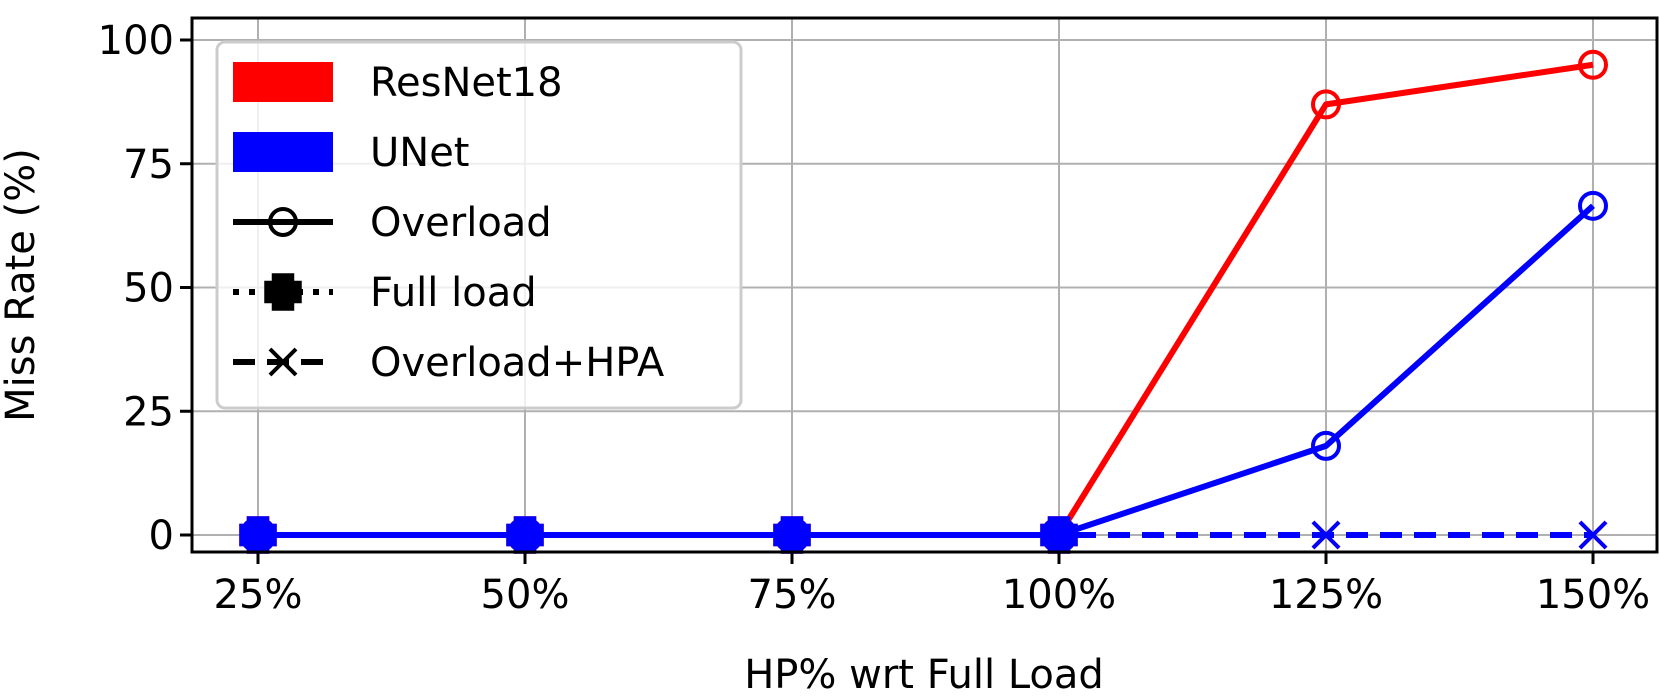 This screenshot has width=1660, height=698. What do you see at coordinates (148, 165) in the screenshot?
I see `y-tick-label: 75` at bounding box center [148, 165].